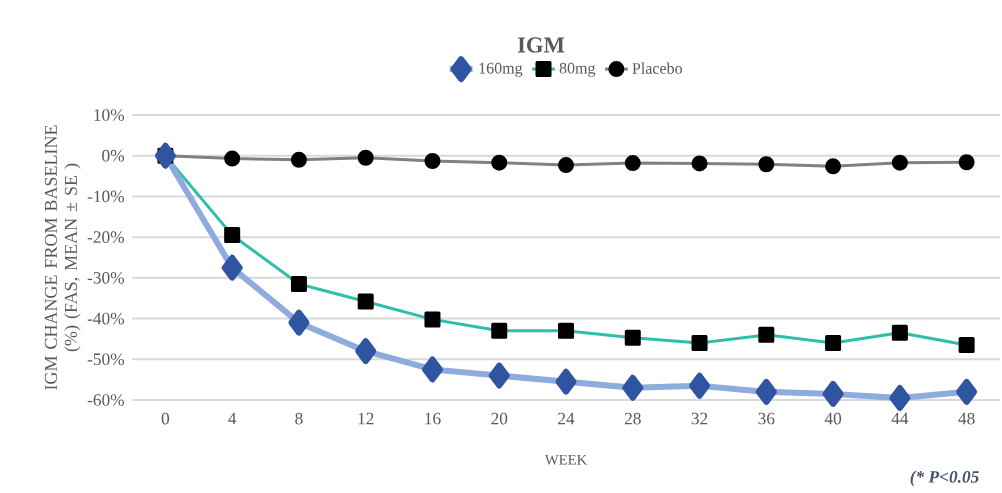  I want to click on x-tick-label: 4, so click(232, 418).